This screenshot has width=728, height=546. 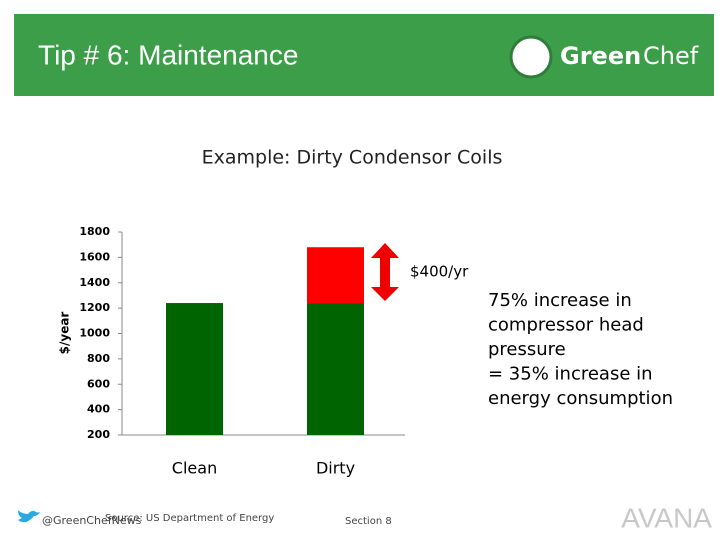 What do you see at coordinates (671, 56) in the screenshot?
I see `logo-text: Chef` at bounding box center [671, 56].